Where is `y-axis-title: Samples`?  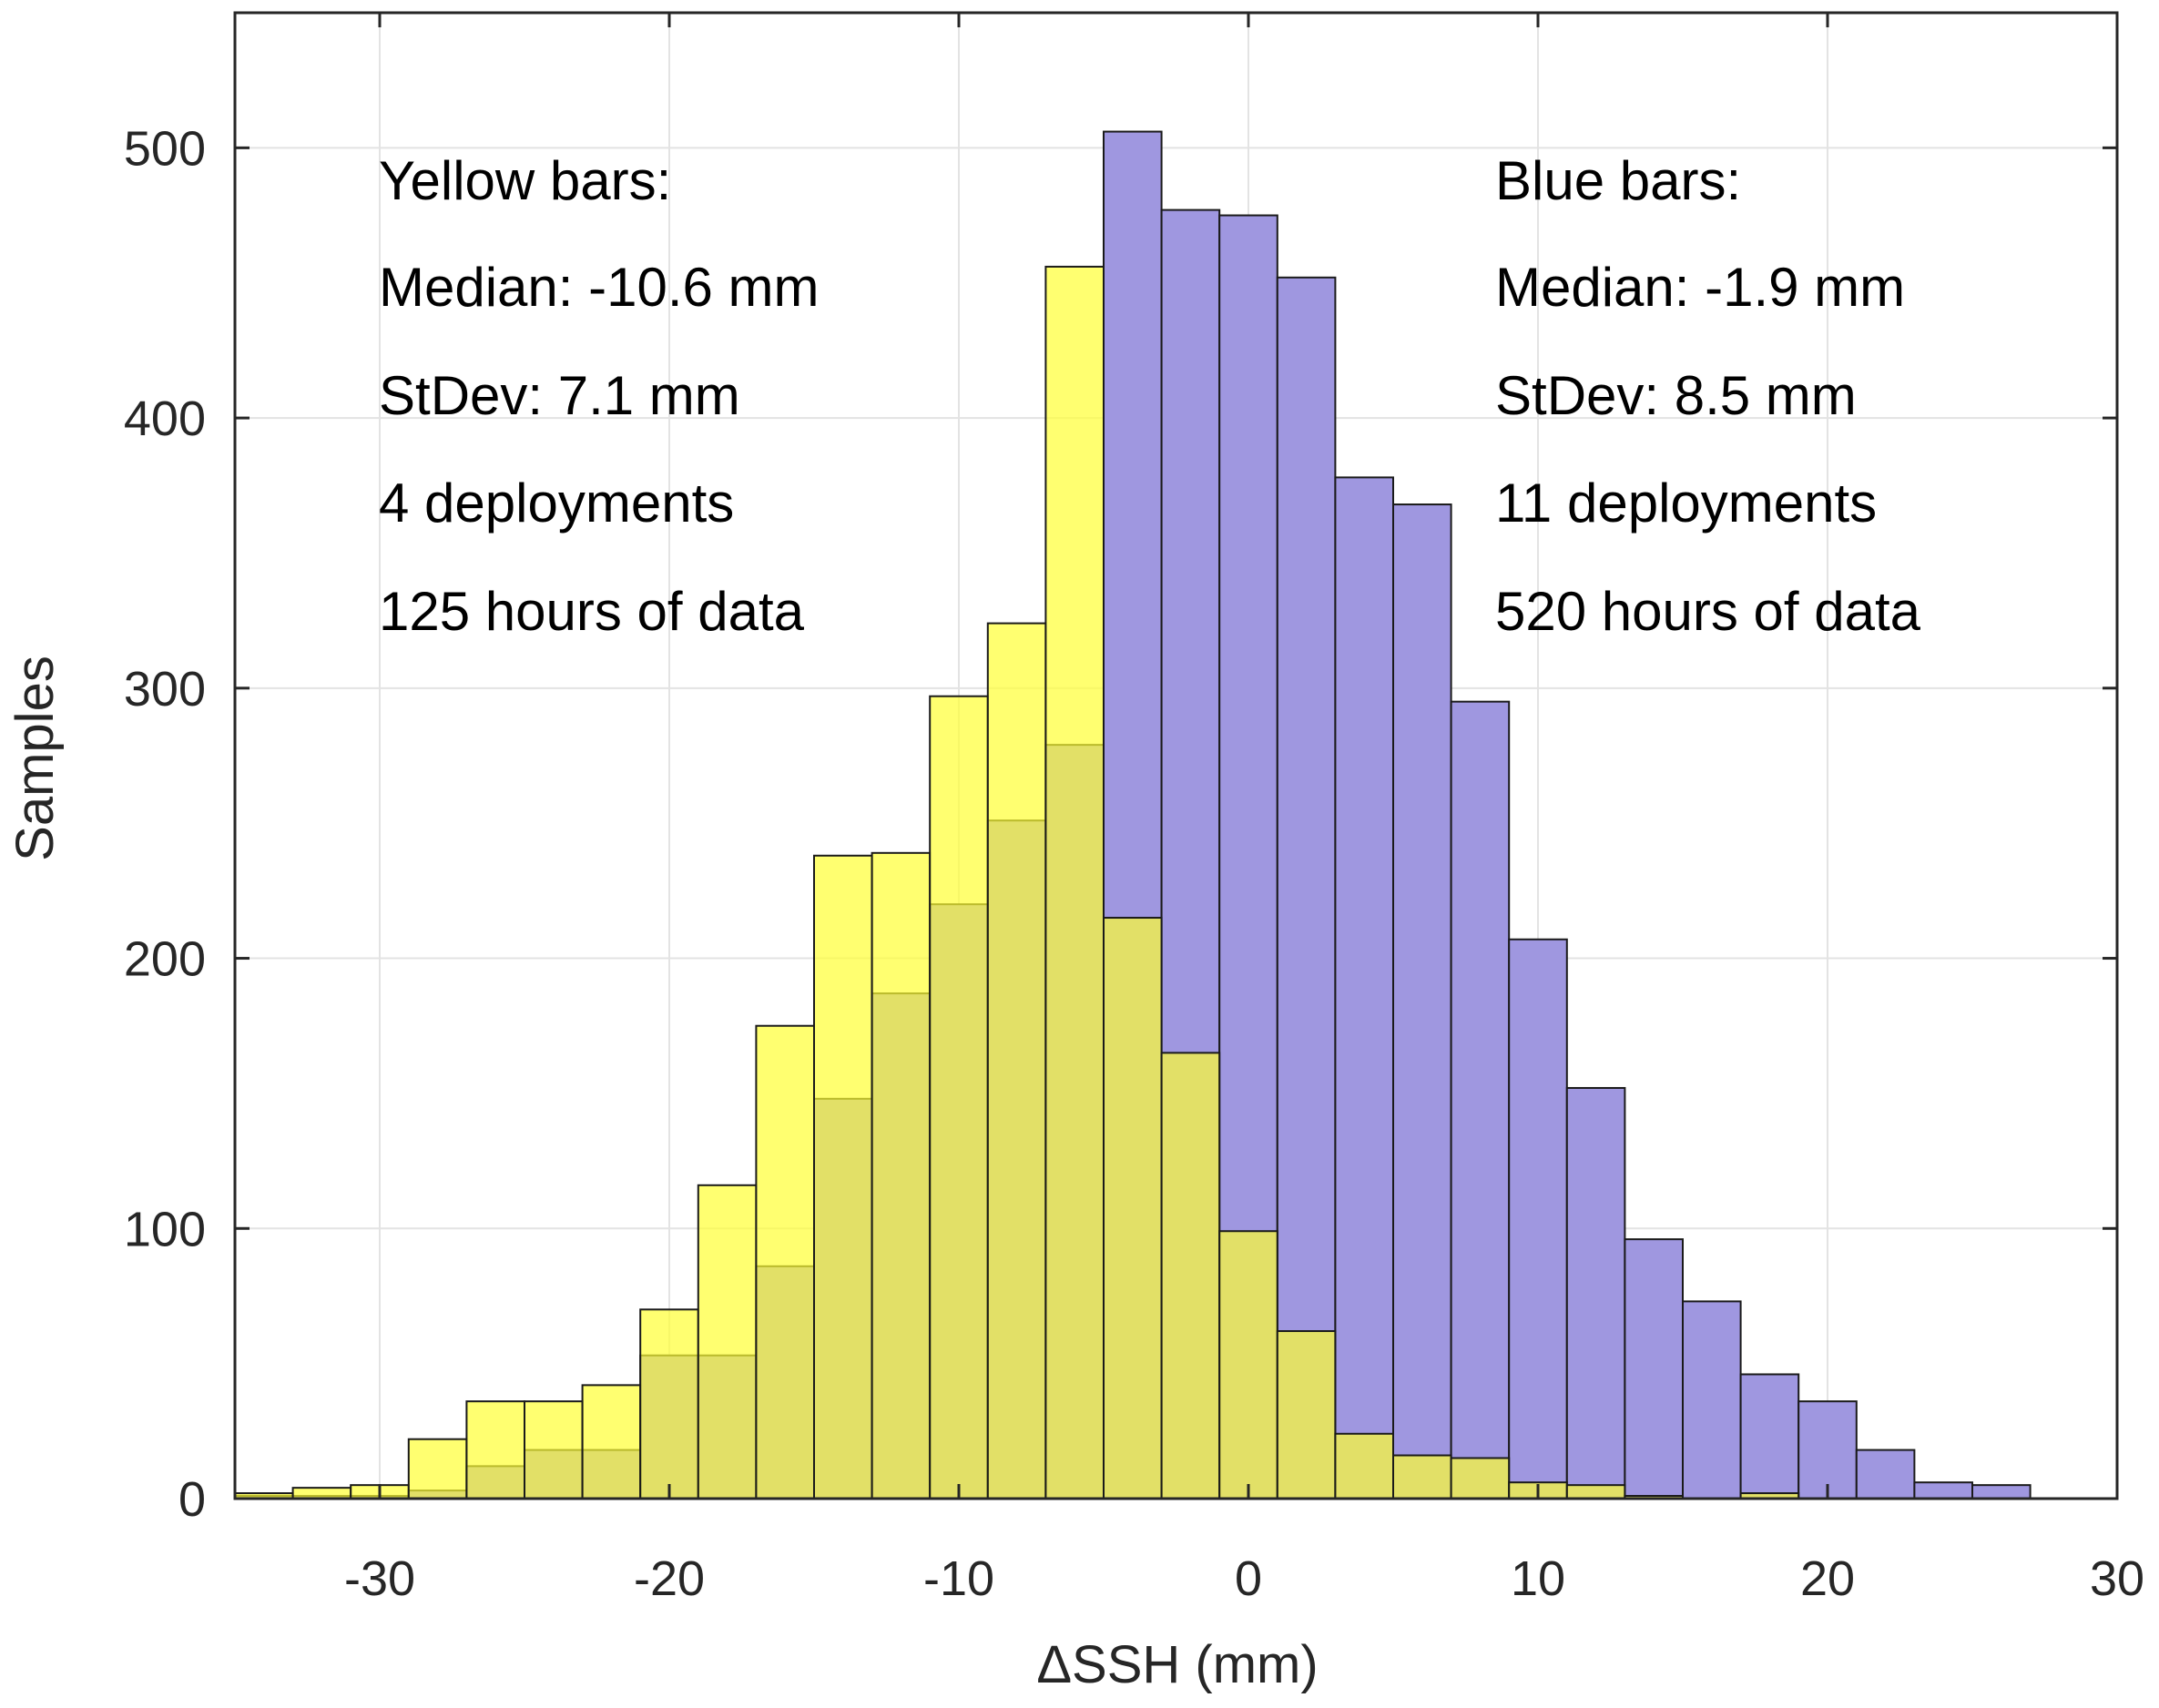 y-axis-title: Samples is located at coordinates (35, 759).